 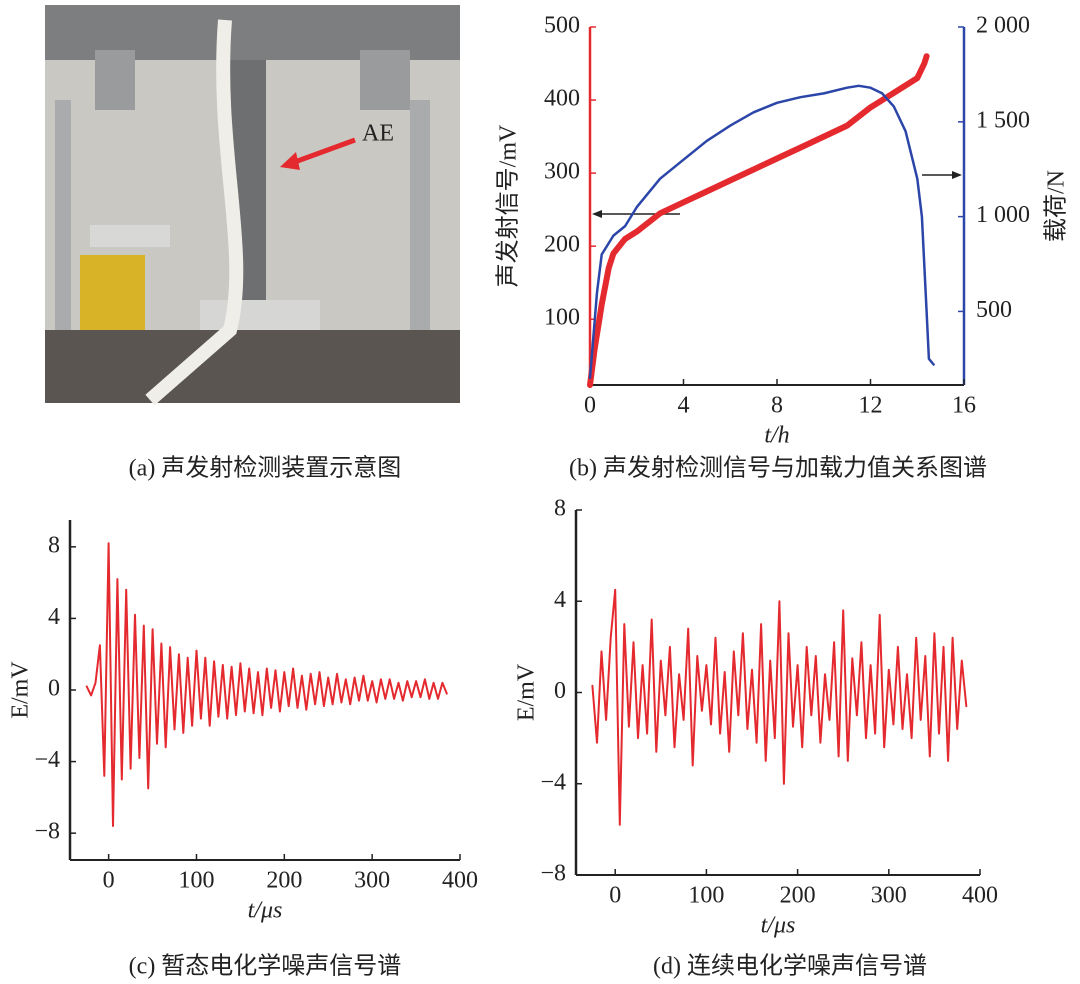 What do you see at coordinates (1003, 215) in the screenshot?
I see `y2-tick-label: 1 000` at bounding box center [1003, 215].